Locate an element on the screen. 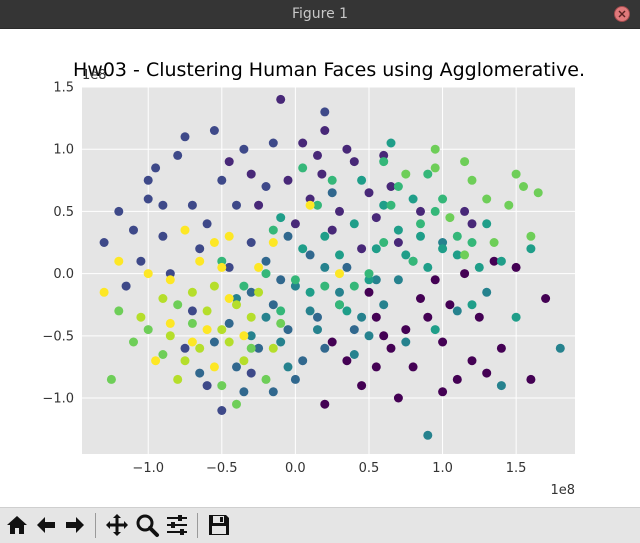 This screenshot has width=640, height=543. close-button is located at coordinates (622, 14).